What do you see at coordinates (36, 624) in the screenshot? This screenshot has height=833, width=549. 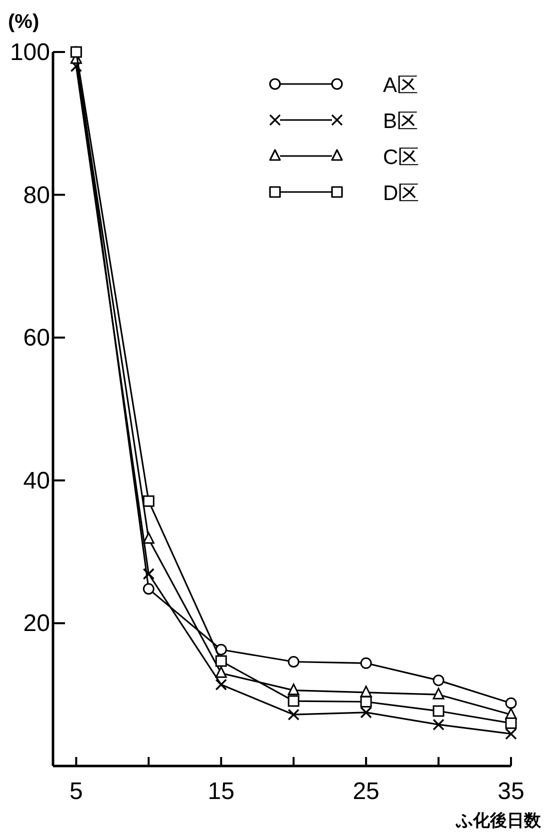 I see `y-tick-label: 20` at bounding box center [36, 624].